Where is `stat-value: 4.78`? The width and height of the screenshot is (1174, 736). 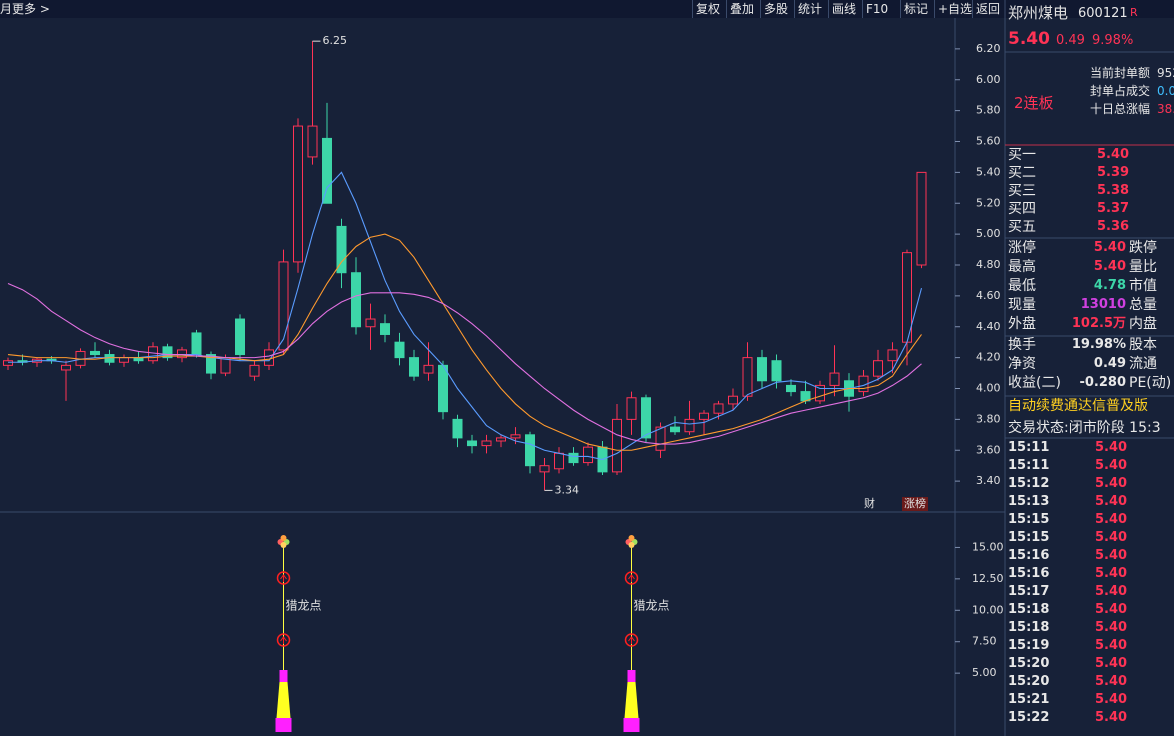
stat-value: 4.78 is located at coordinates (1109, 285).